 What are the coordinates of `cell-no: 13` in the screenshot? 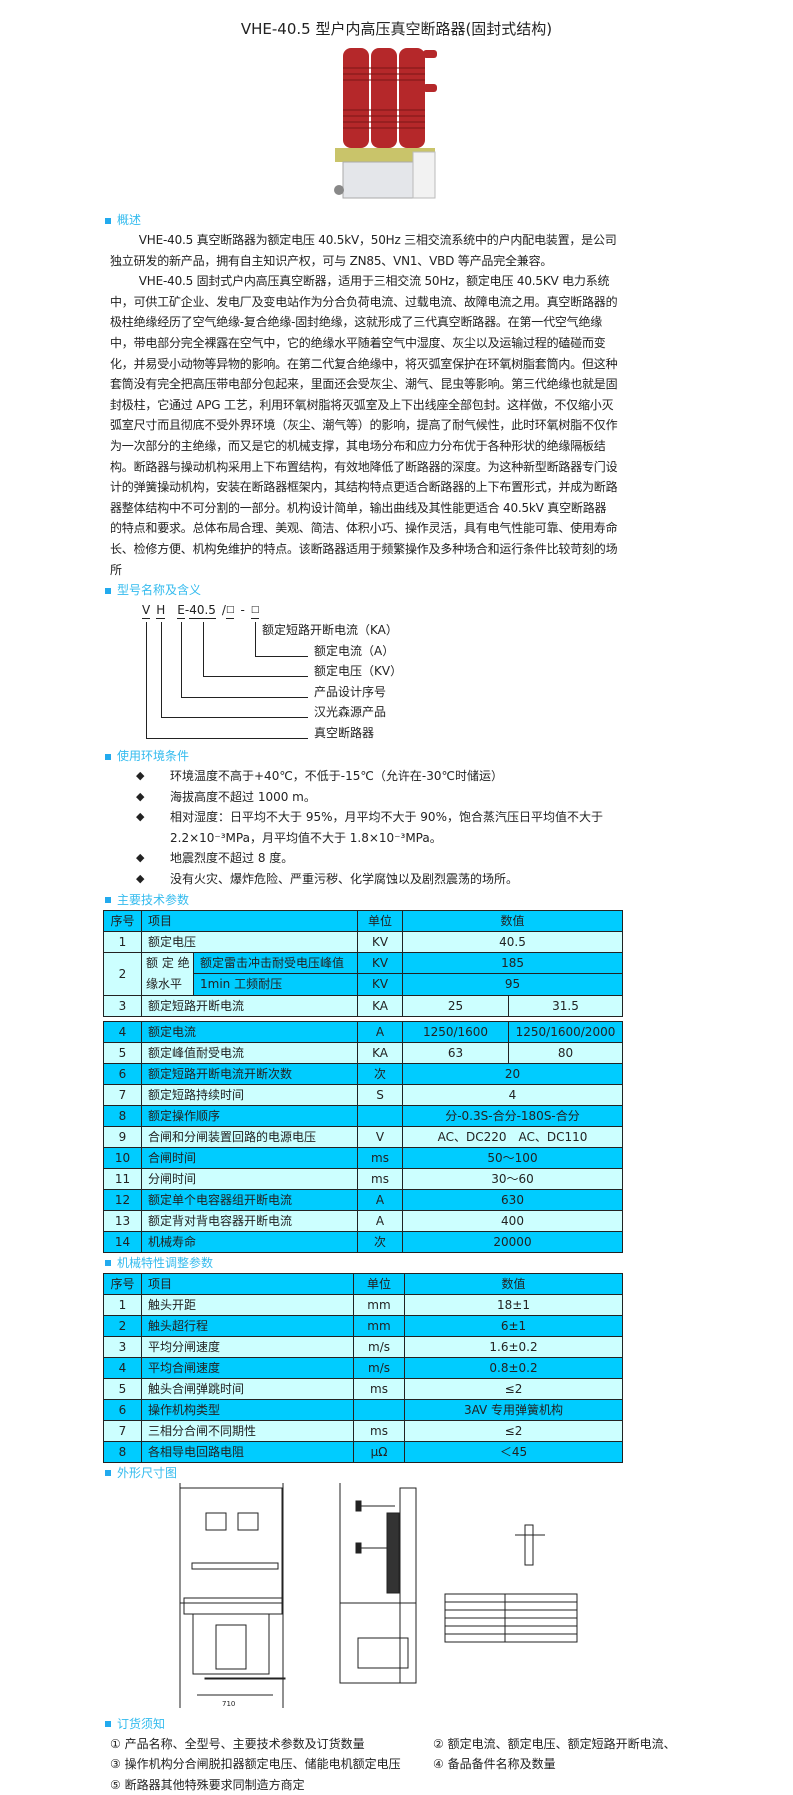 It's located at (122, 1220).